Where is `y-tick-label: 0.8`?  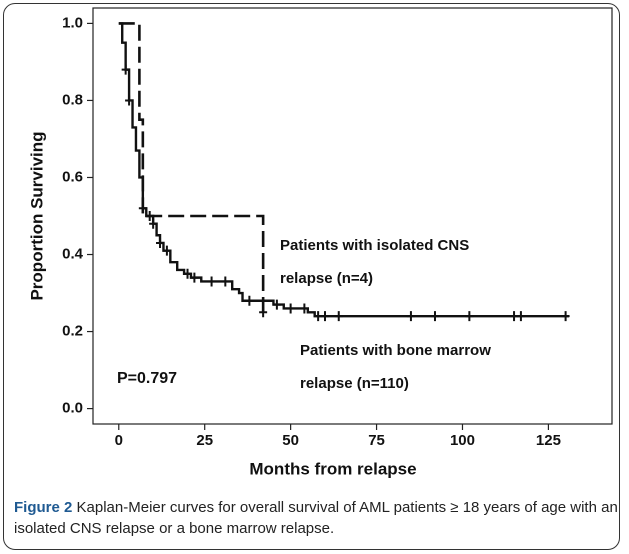
y-tick-label: 0.8 is located at coordinates (72, 99).